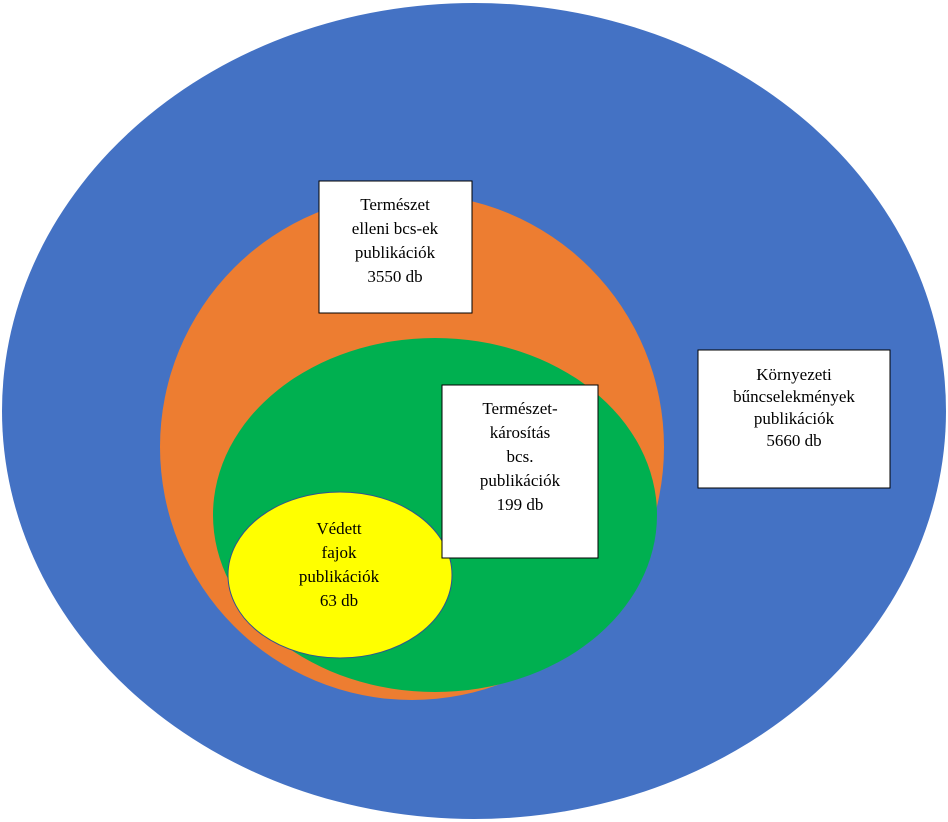  I want to click on label-line: 3550 db, so click(394, 276).